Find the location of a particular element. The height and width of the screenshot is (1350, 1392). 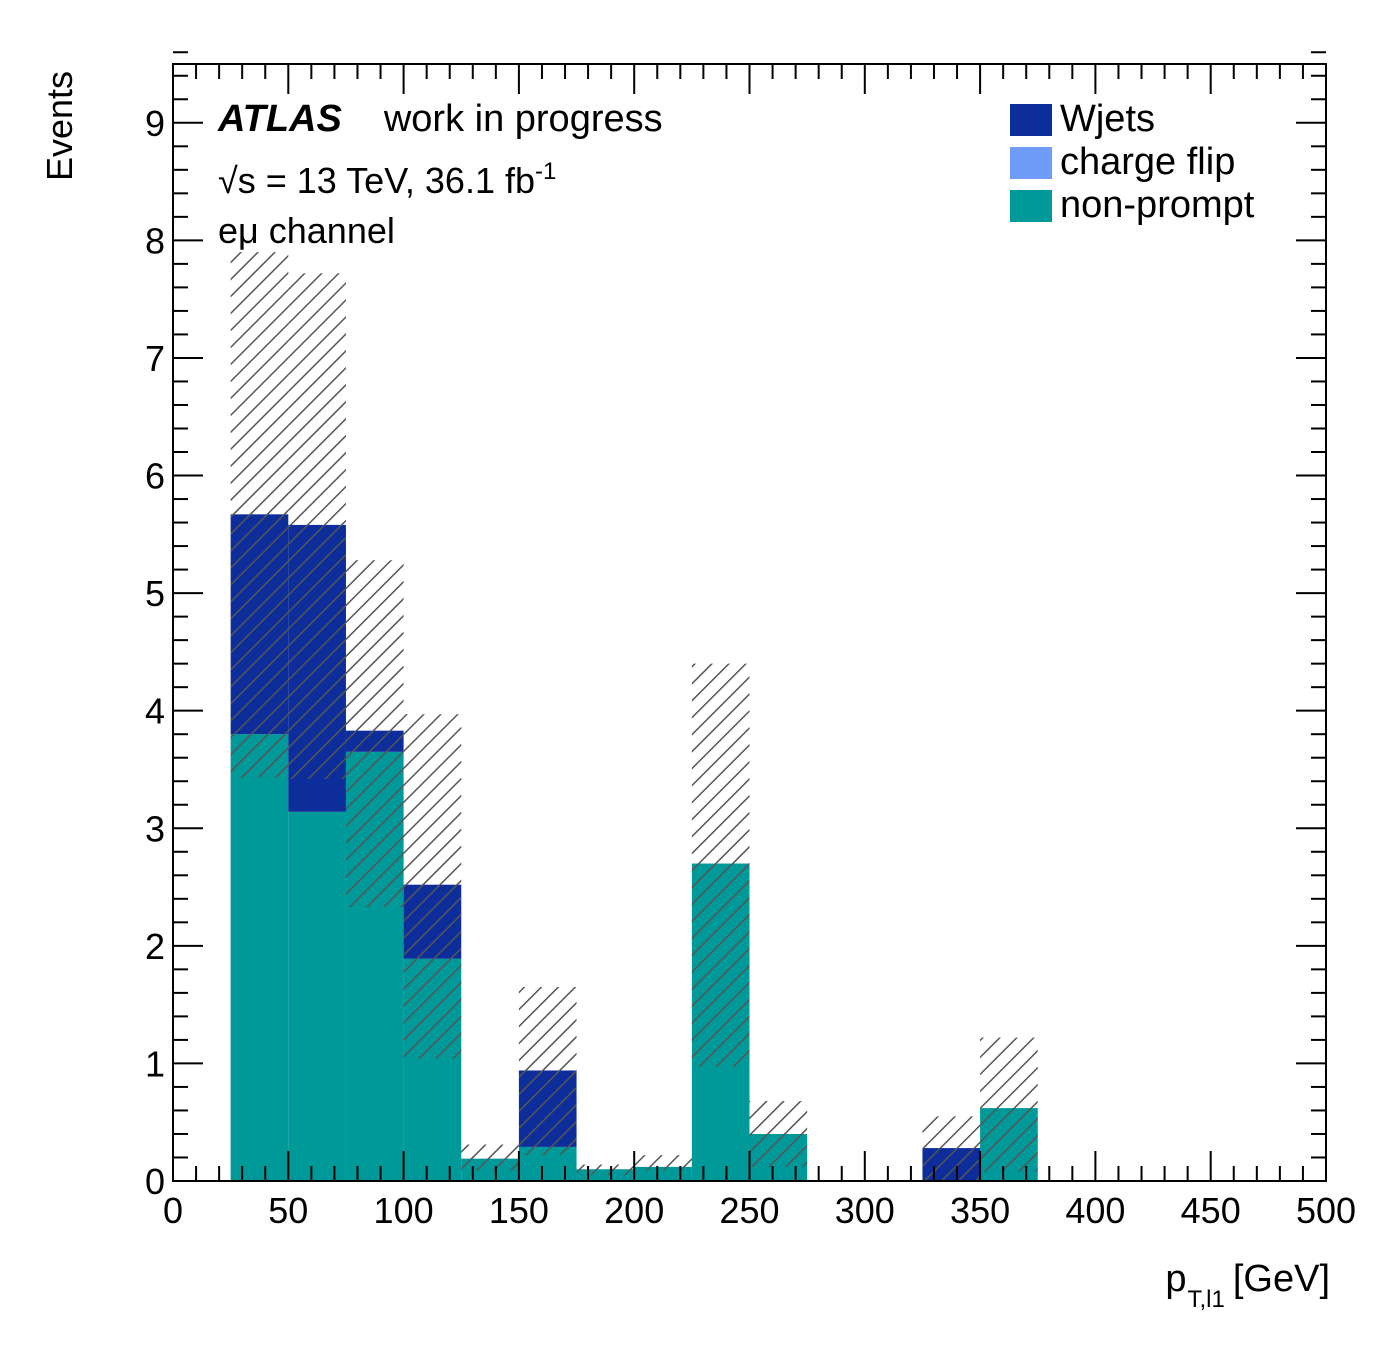

energy-luminosity-label: √s = 13 TeV, 36.1 fb-1 is located at coordinates (387, 180).